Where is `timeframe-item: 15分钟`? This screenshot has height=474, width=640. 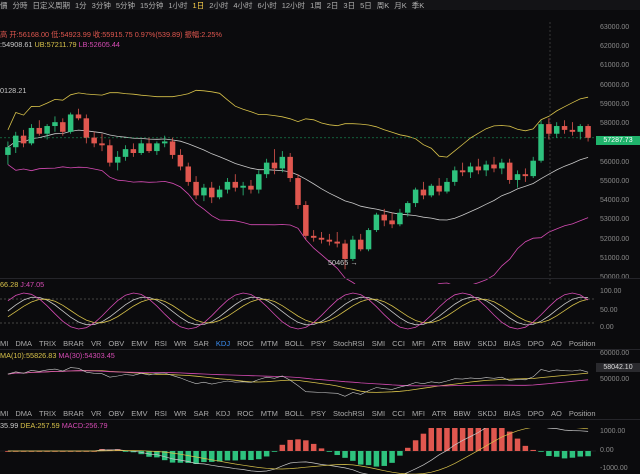
timeframe-item: 15分钟 is located at coordinates (152, 5).